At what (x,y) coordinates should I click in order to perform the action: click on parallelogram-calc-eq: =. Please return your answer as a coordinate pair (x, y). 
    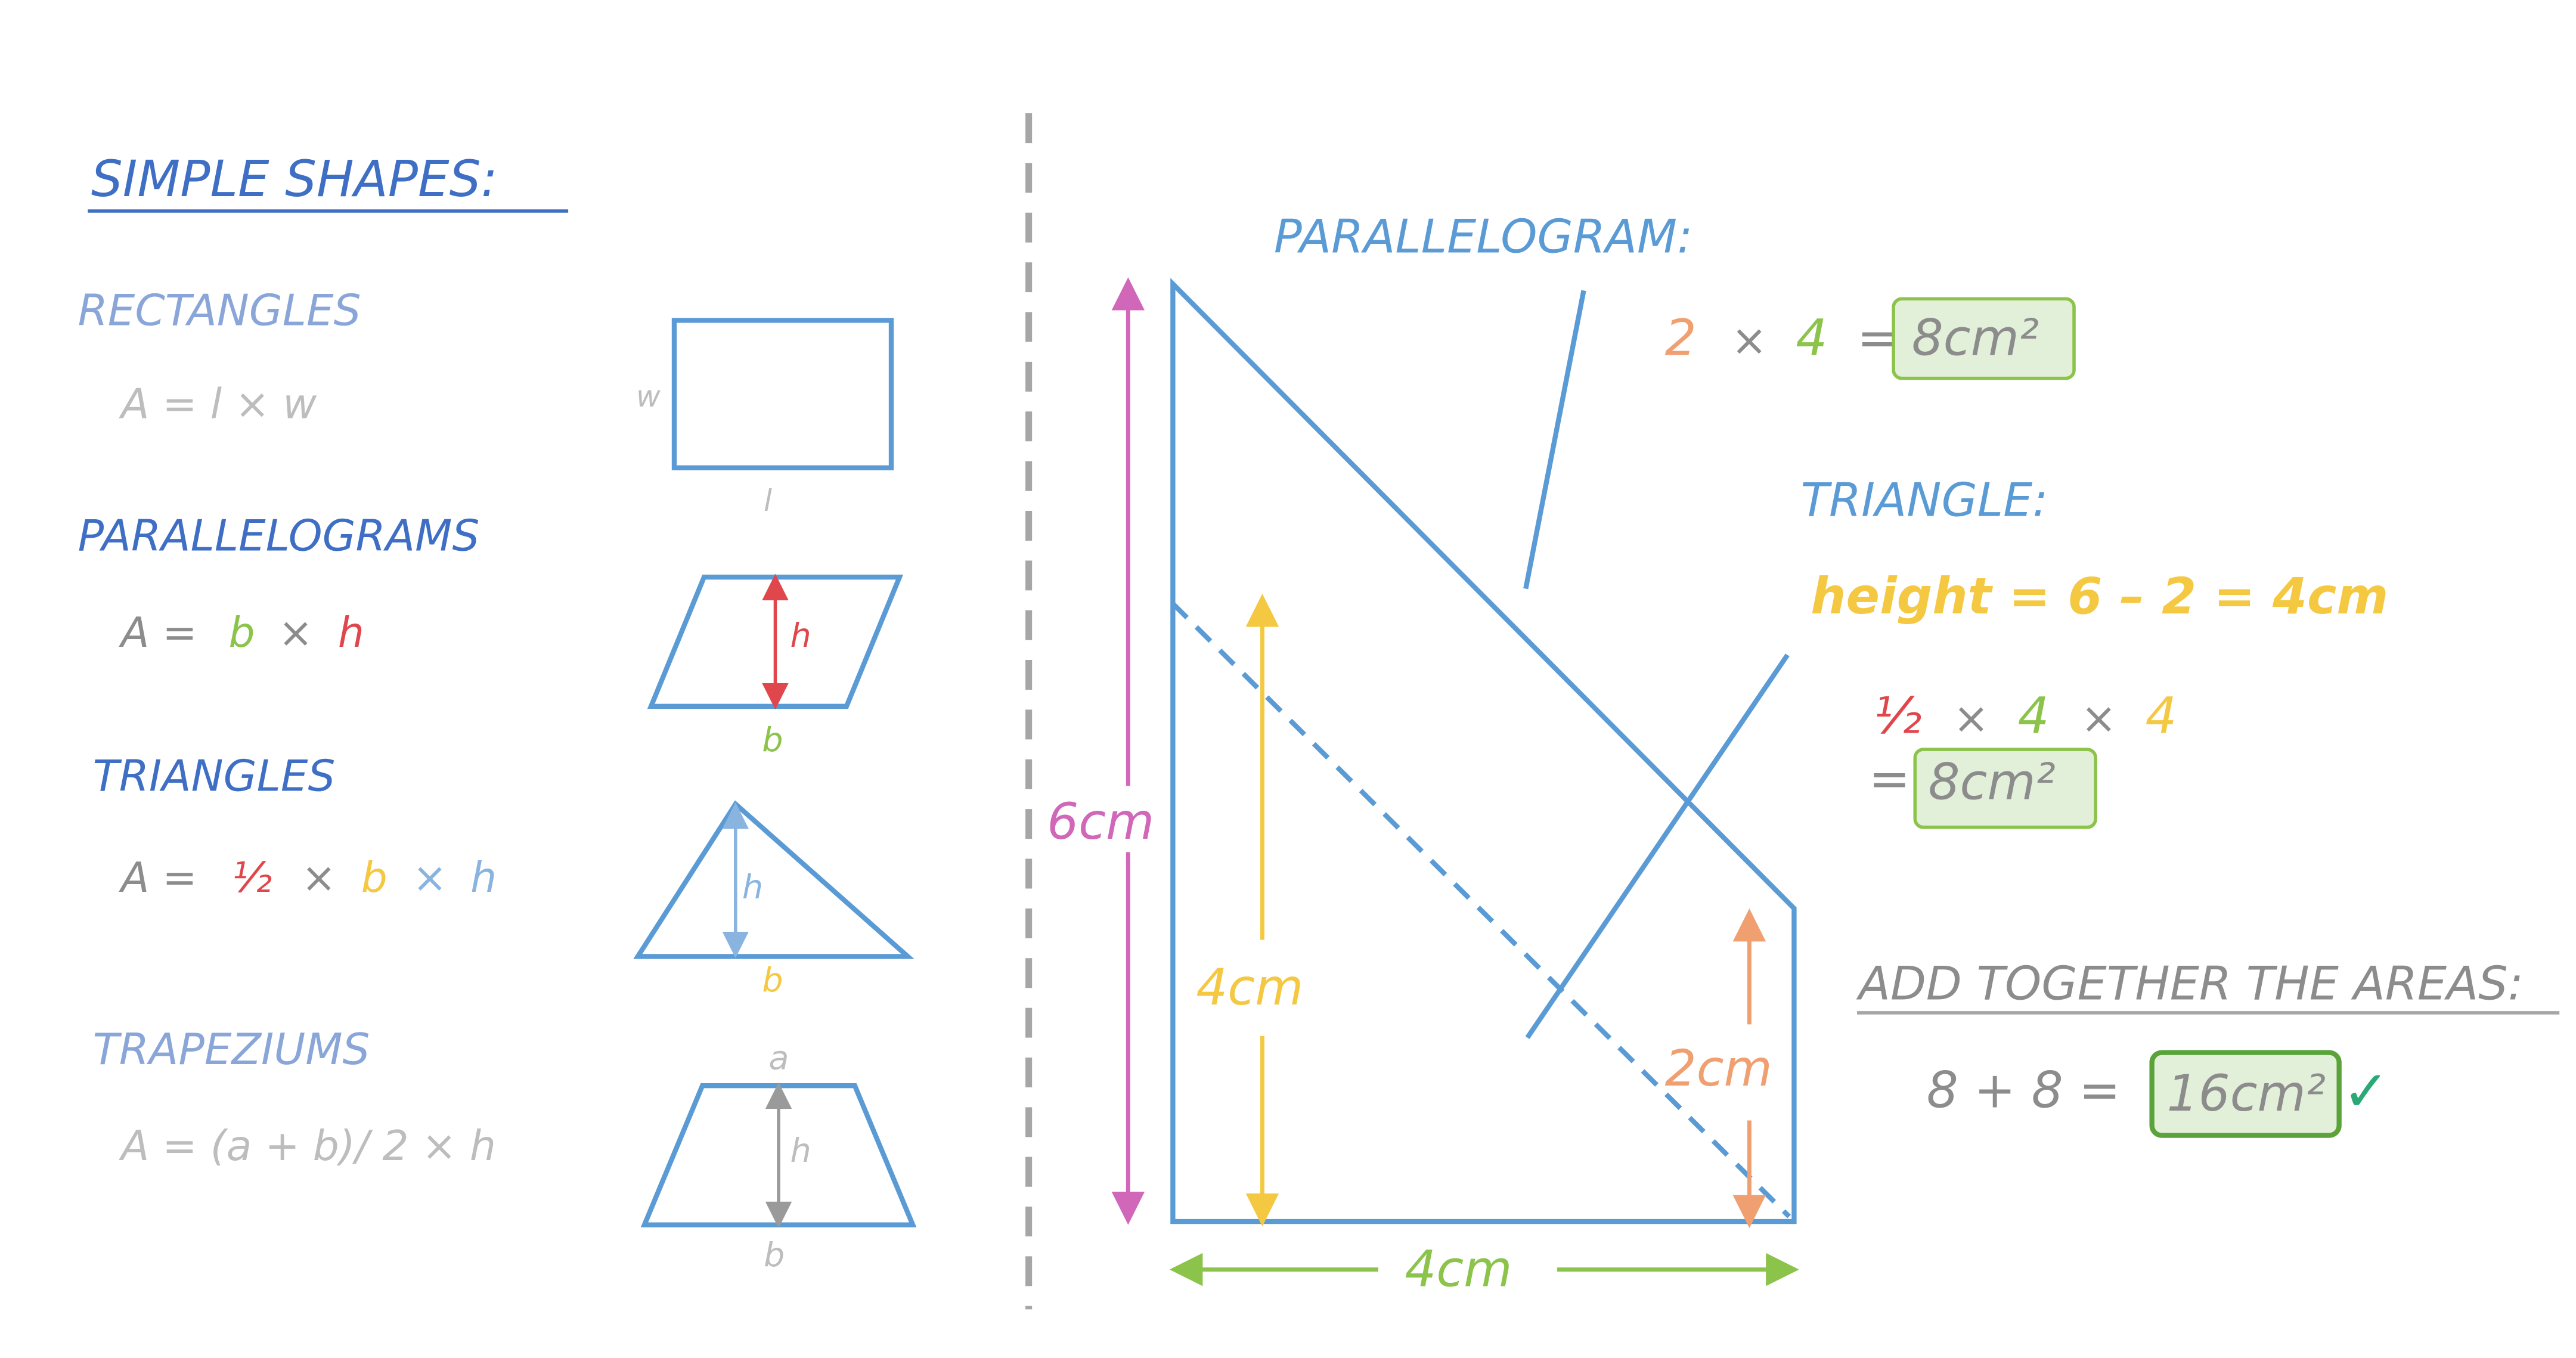
    Looking at the image, I should click on (1878, 338).